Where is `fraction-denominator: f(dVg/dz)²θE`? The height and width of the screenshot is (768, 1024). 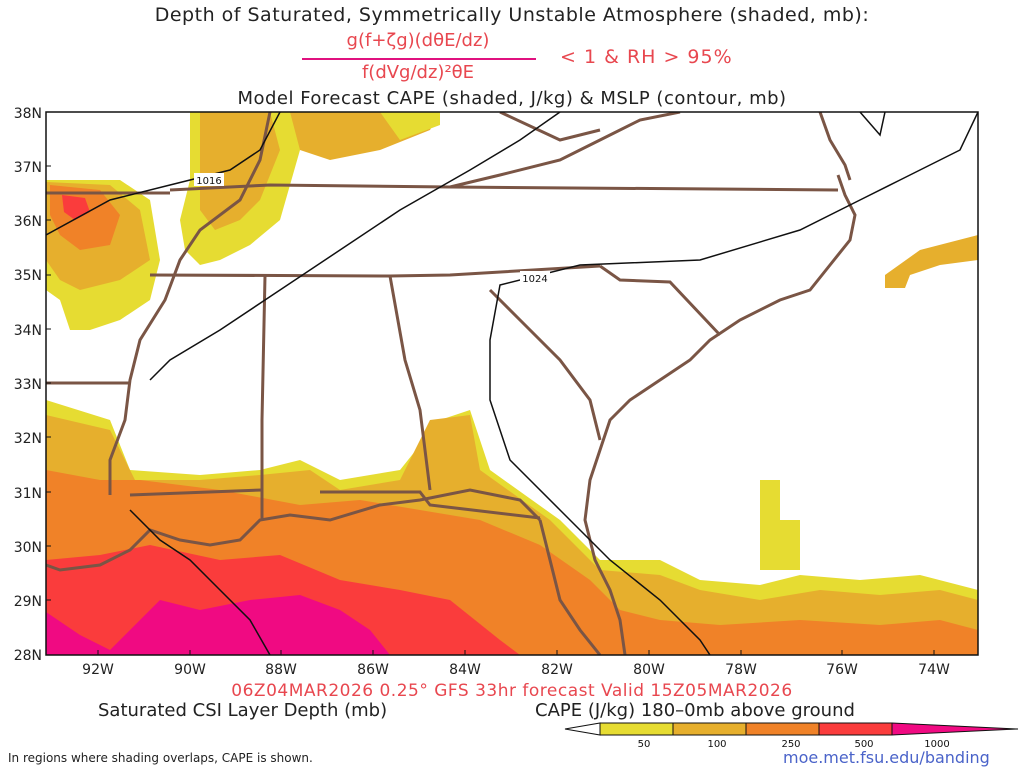
fraction-denominator: f(dVg/dz)²θE is located at coordinates (418, 72).